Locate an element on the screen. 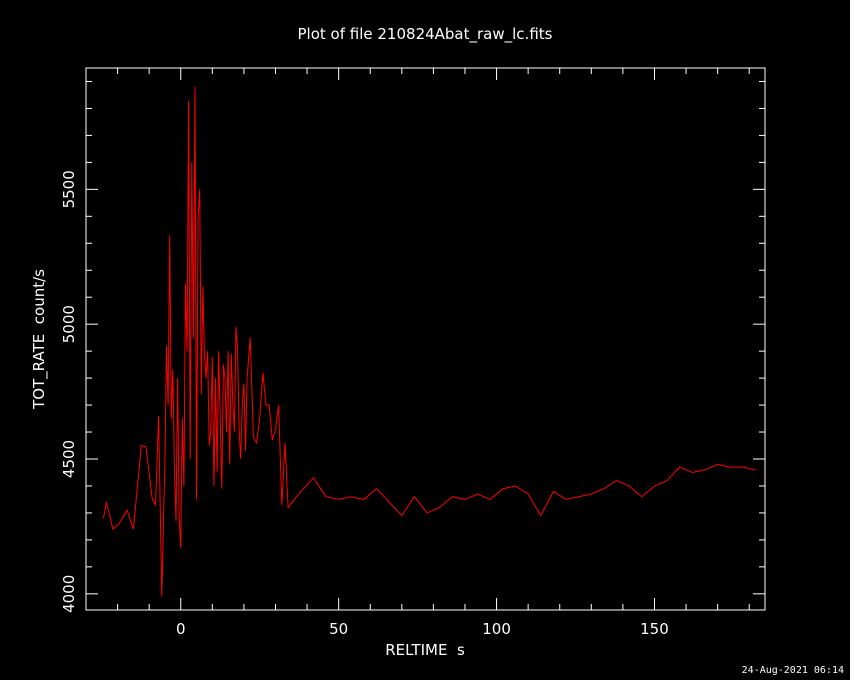 Image resolution: width=850 pixels, height=680 pixels. chart-title: Plot of file 210824Abat_raw_lc.fits is located at coordinates (425, 34).